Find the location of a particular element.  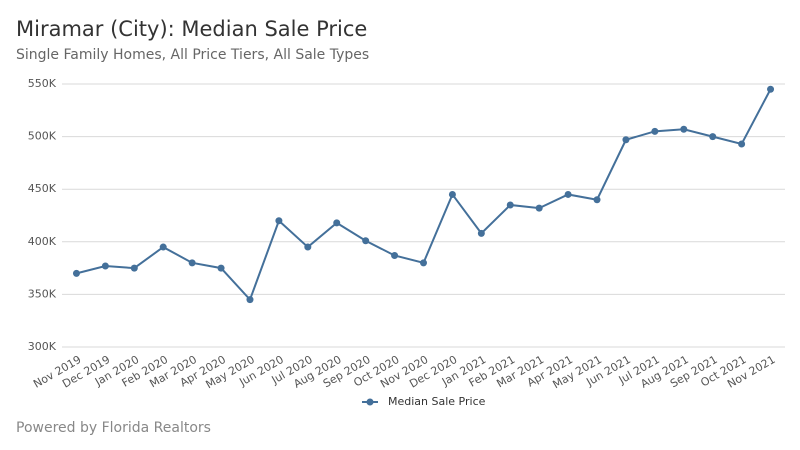

y-tick-label: 300K is located at coordinates (42, 346).